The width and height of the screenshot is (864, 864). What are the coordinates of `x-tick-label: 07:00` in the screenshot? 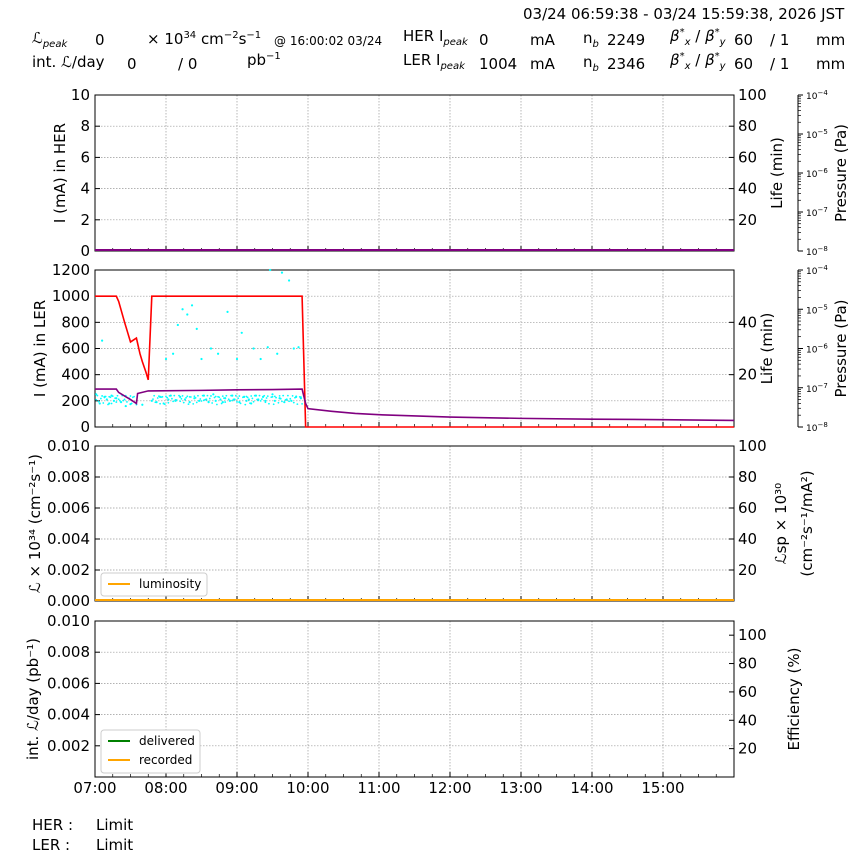 It's located at (94, 788).